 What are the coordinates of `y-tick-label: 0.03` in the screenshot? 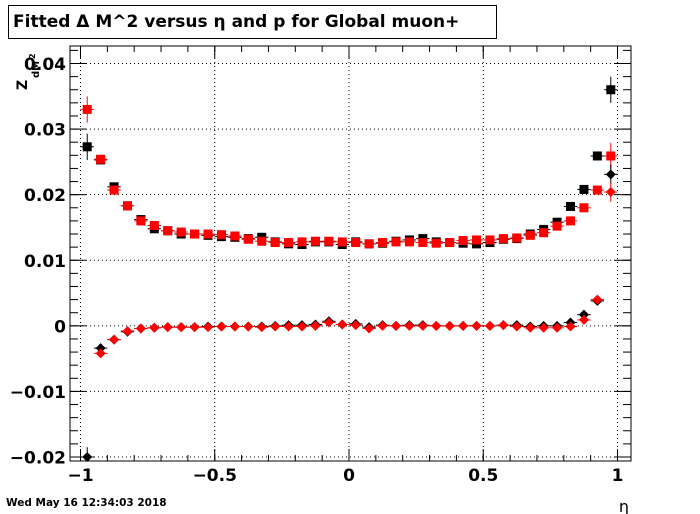 It's located at (45, 131).